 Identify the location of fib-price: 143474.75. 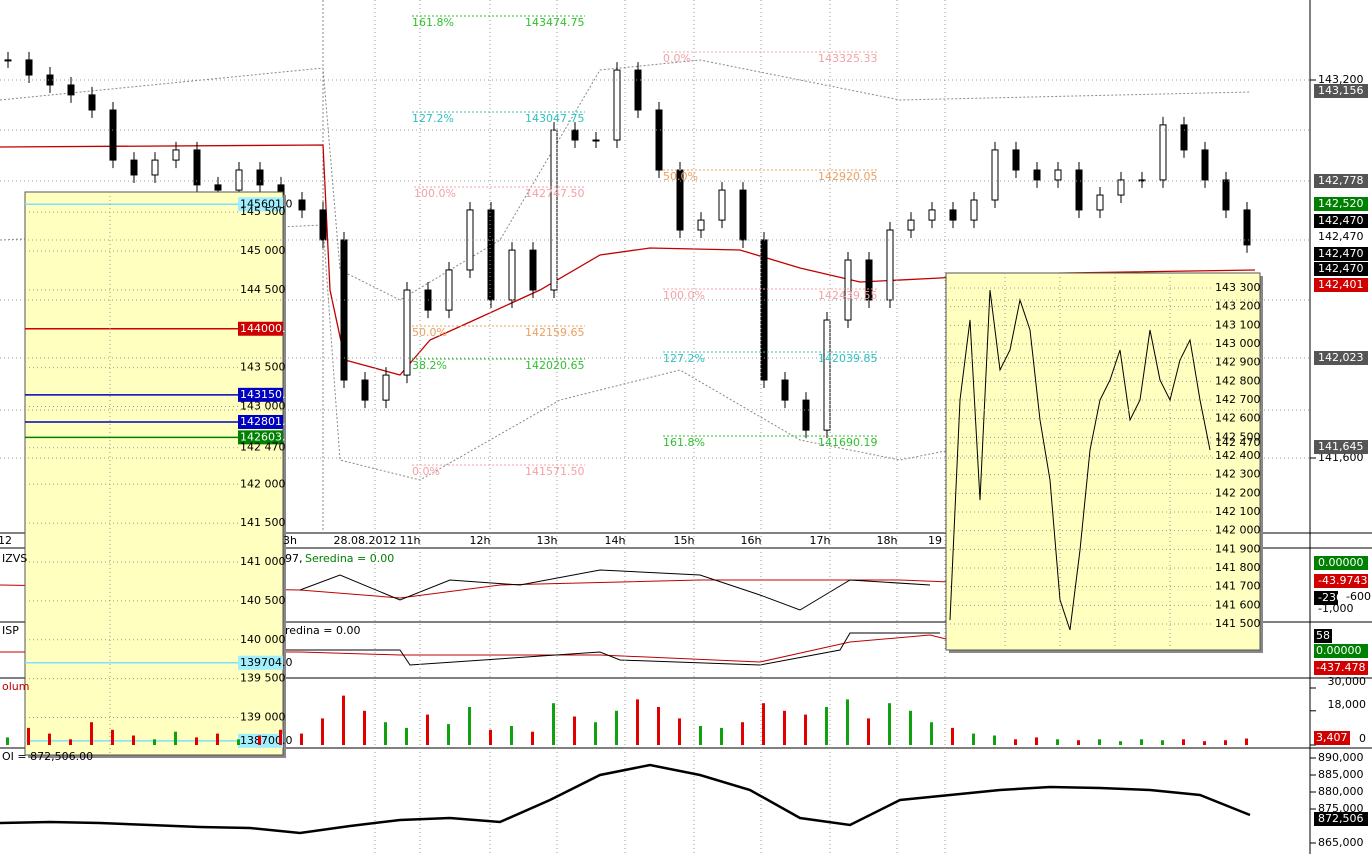
(555, 22).